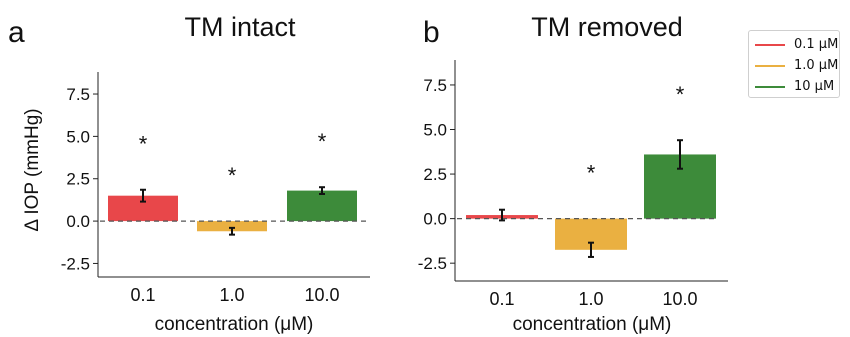 The width and height of the screenshot is (850, 337). What do you see at coordinates (321, 295) in the screenshot?
I see `panel-a-x-tick-label: 10.0` at bounding box center [321, 295].